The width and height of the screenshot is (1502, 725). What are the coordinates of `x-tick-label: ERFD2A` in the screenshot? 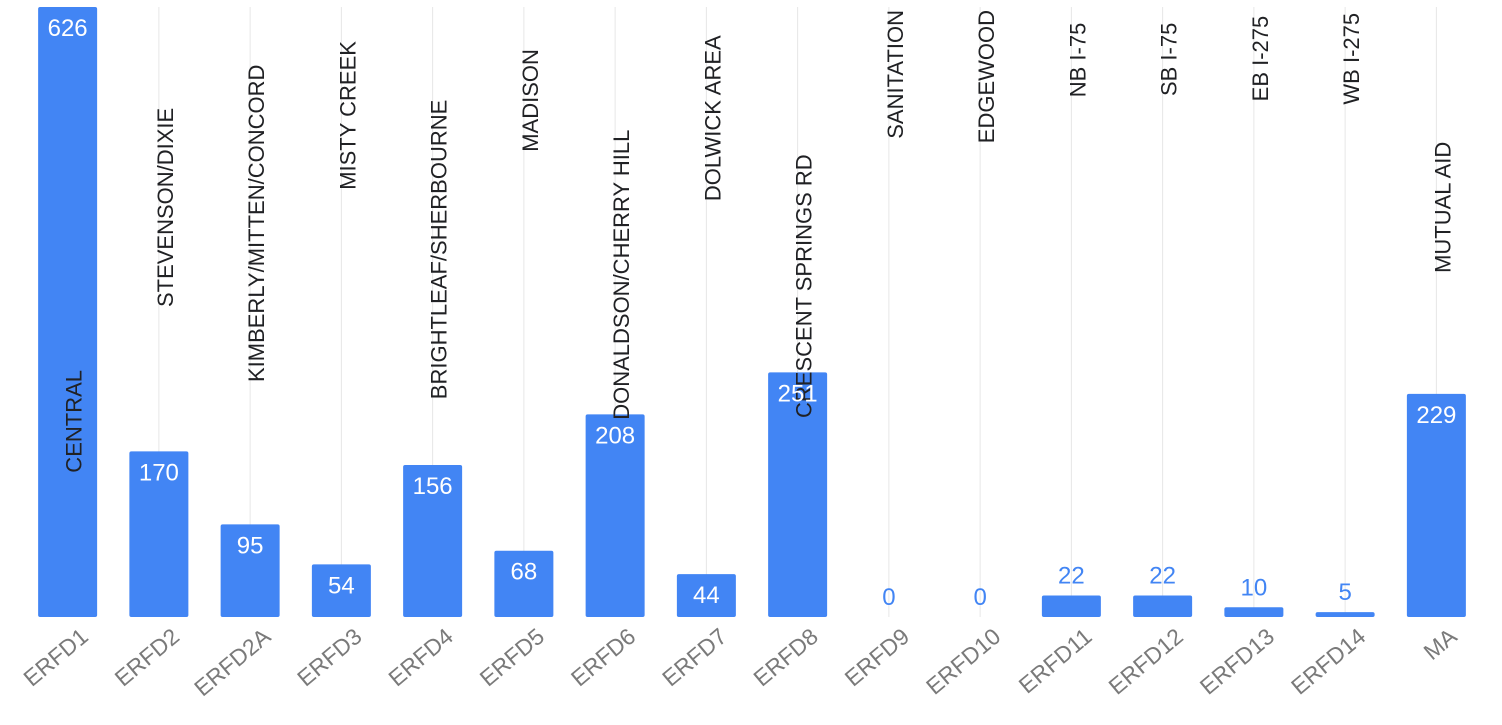 It's located at (232, 661).